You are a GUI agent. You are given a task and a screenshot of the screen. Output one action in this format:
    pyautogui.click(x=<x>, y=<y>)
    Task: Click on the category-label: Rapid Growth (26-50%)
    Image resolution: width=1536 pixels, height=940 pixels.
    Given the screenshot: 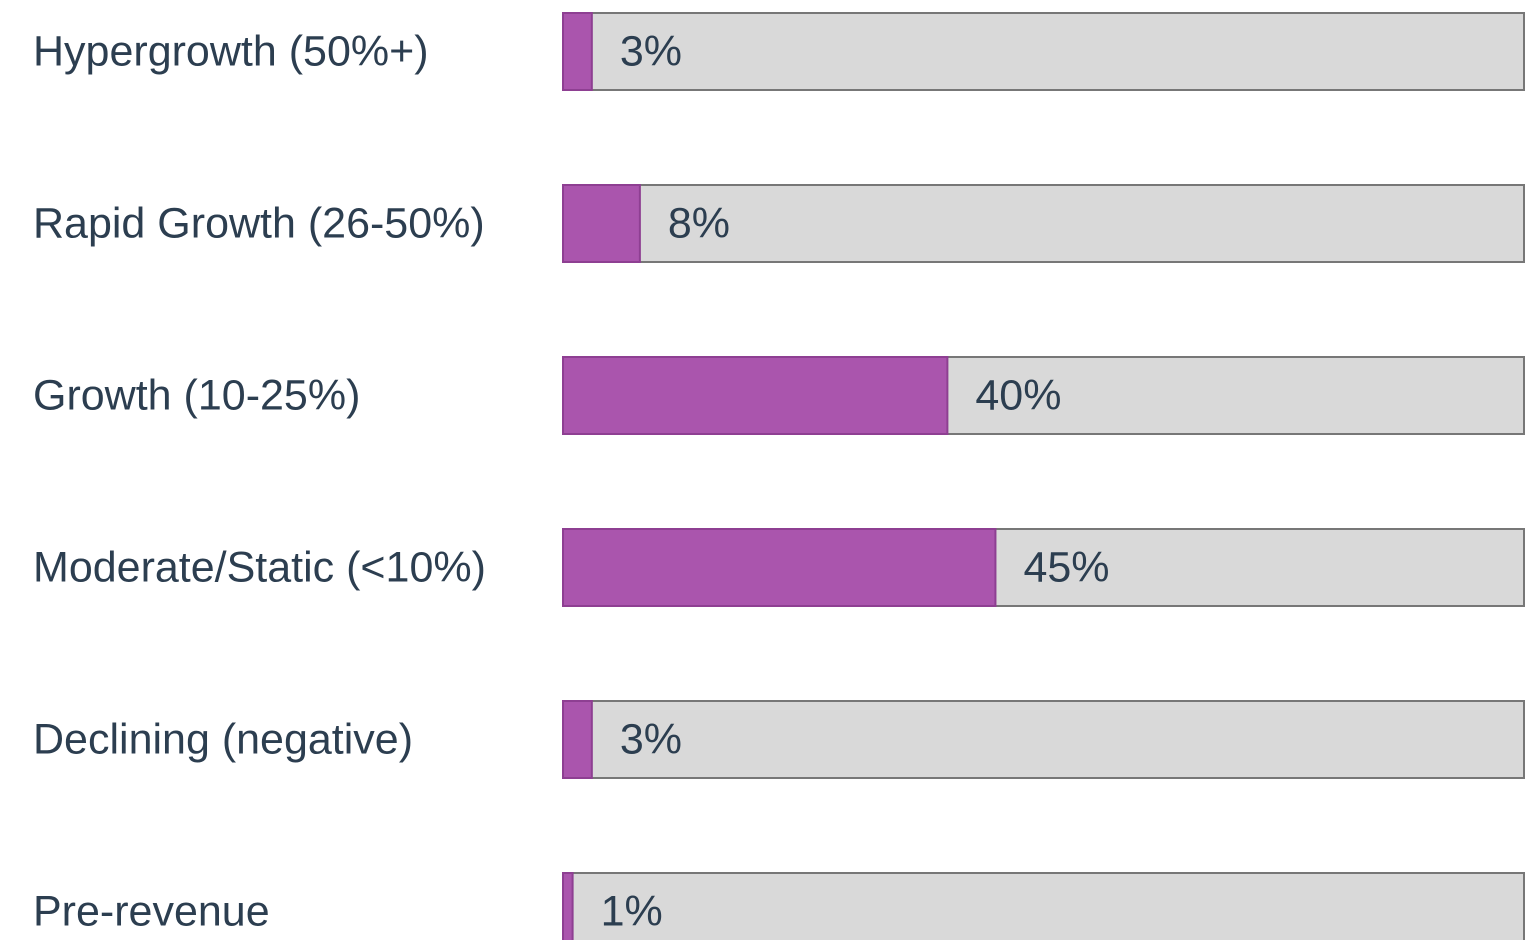 What is the action you would take?
    pyautogui.click(x=259, y=224)
    